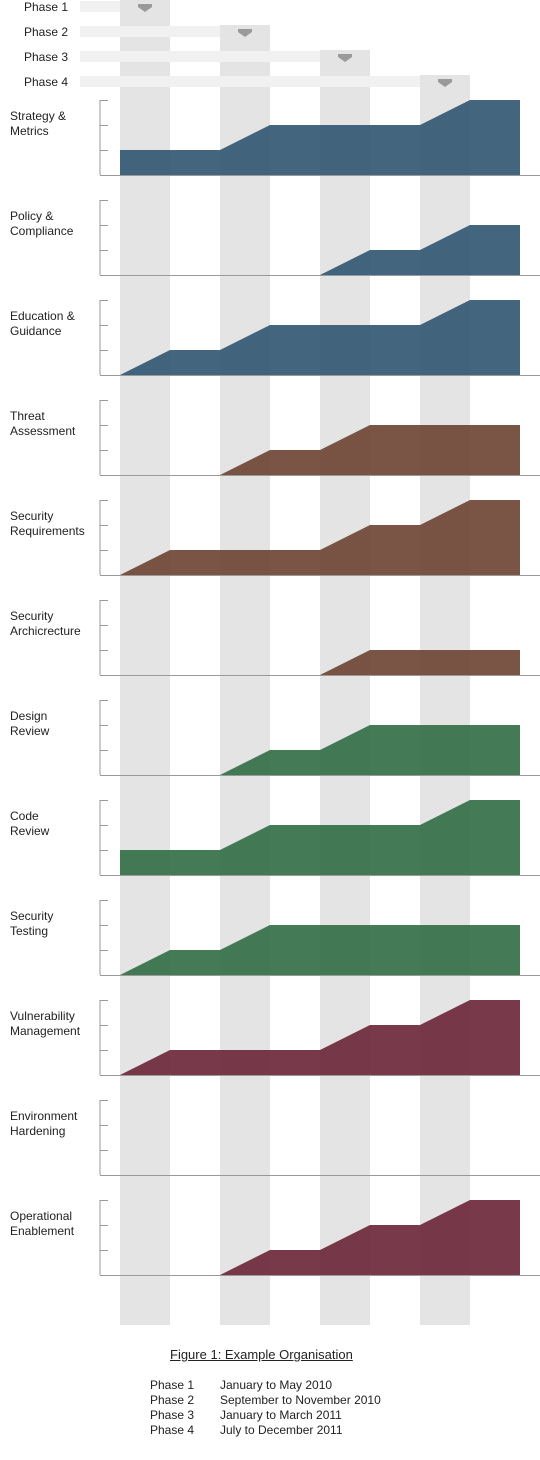  What do you see at coordinates (172, 1400) in the screenshot?
I see `legend-phase-label: Phase 2` at bounding box center [172, 1400].